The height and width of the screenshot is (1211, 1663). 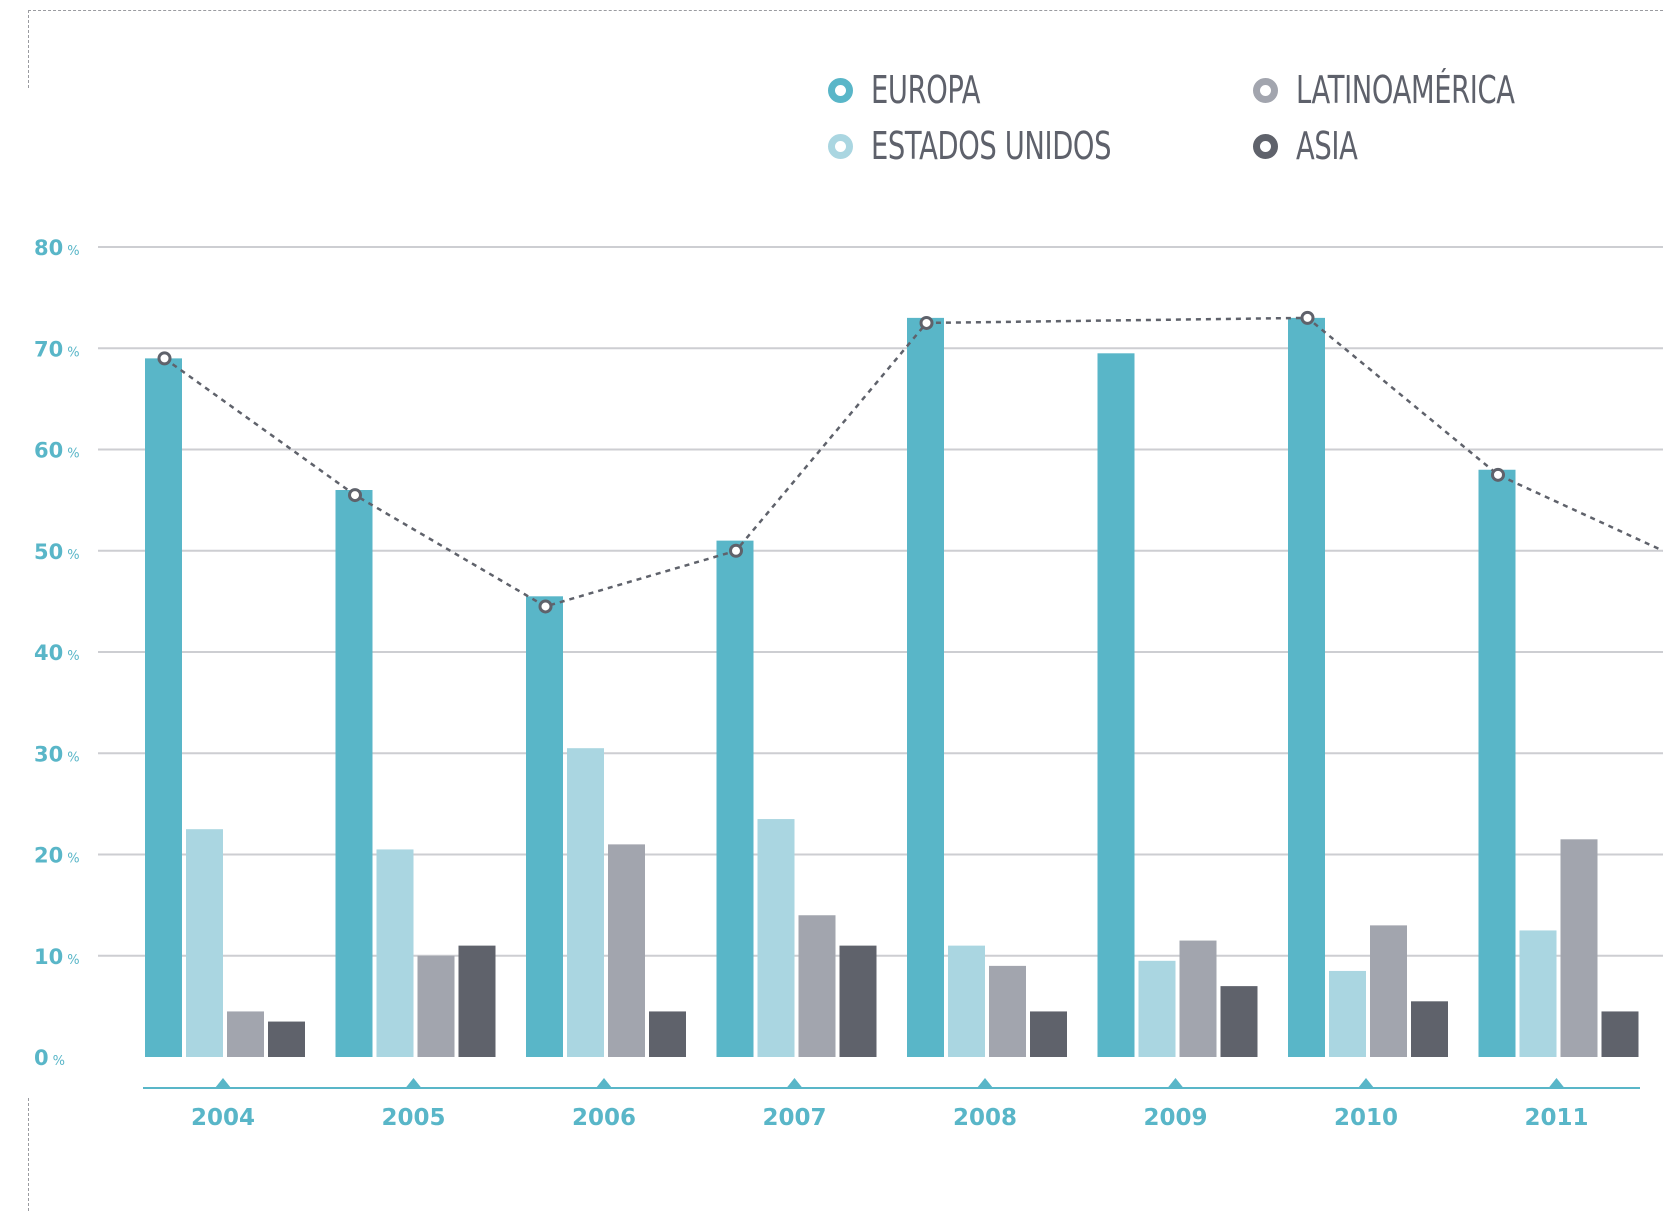 What do you see at coordinates (395, 953) in the screenshot?
I see `bar-estados-unidos-2005` at bounding box center [395, 953].